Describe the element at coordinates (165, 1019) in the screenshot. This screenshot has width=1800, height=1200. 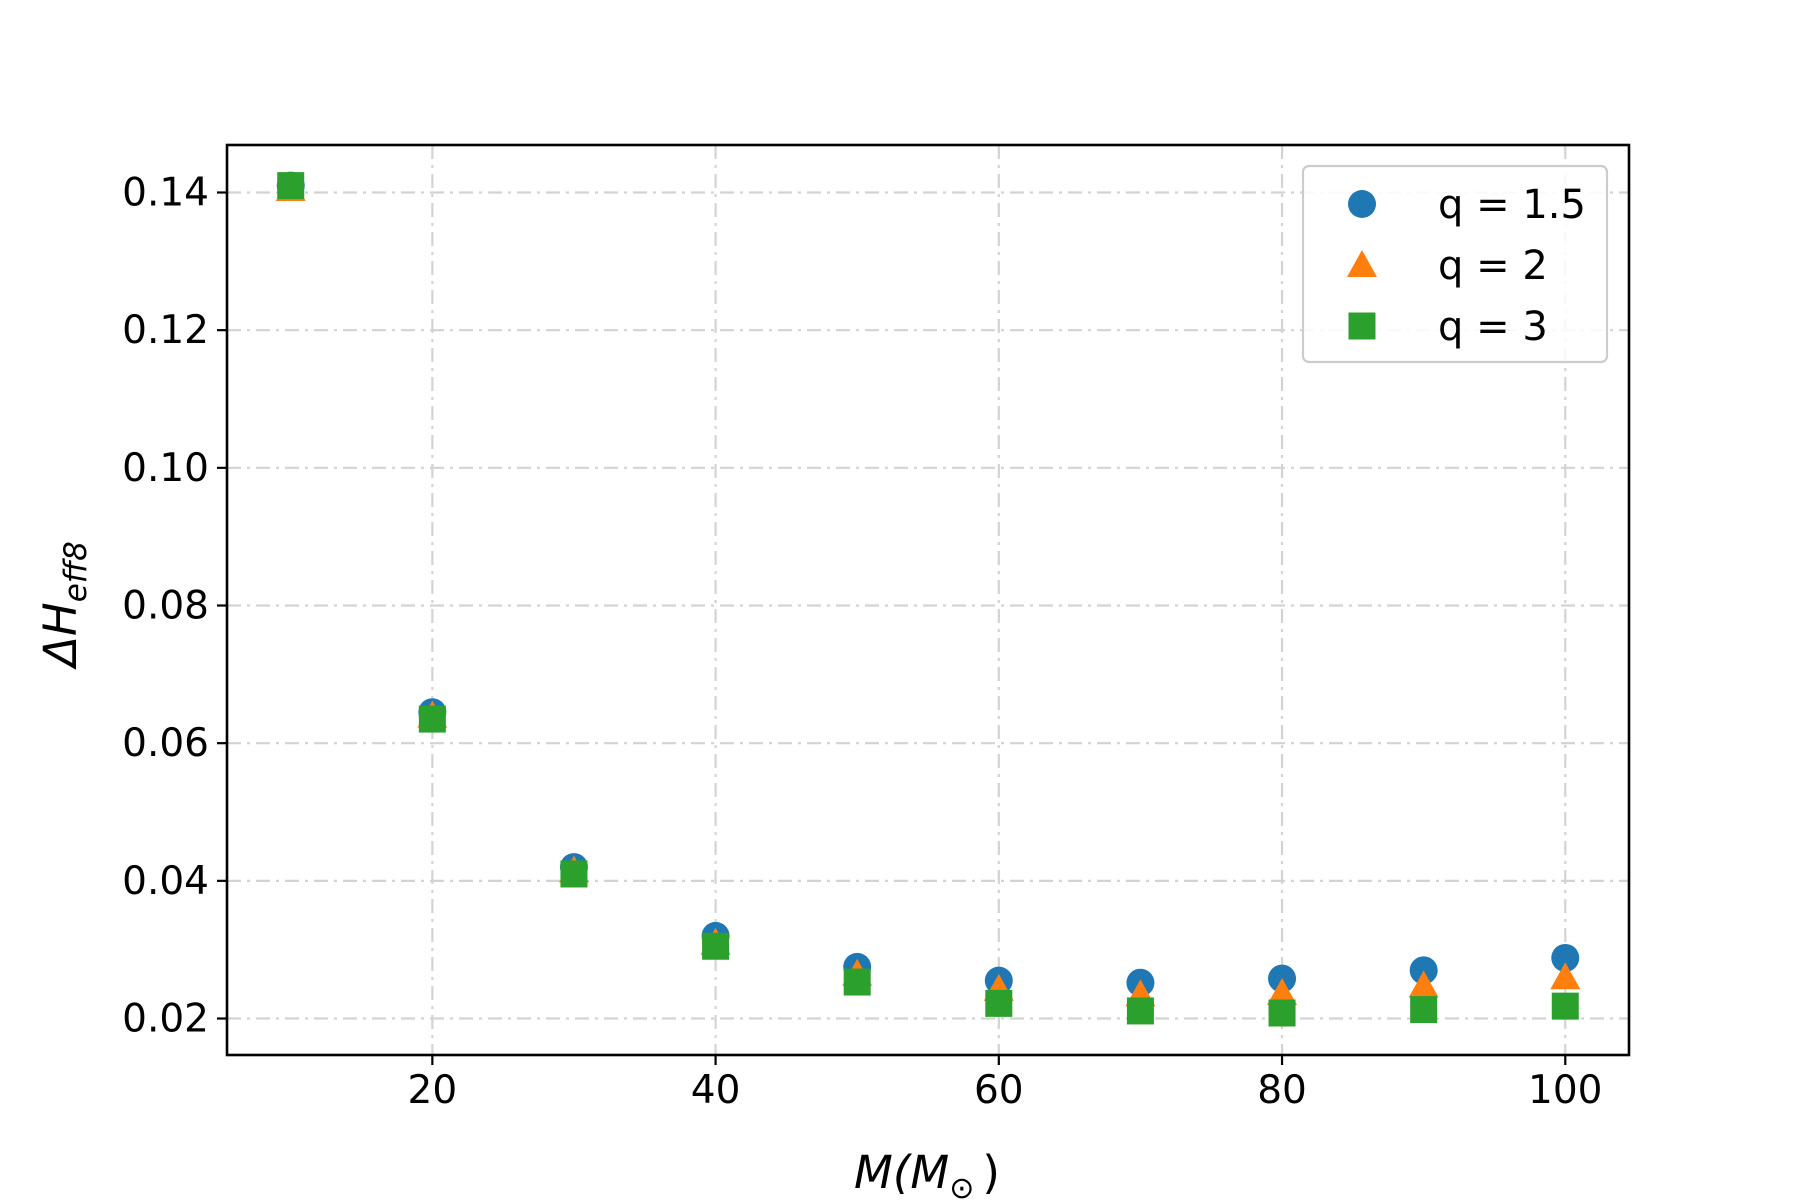
I see `y-tick-label: 0.02` at that location.